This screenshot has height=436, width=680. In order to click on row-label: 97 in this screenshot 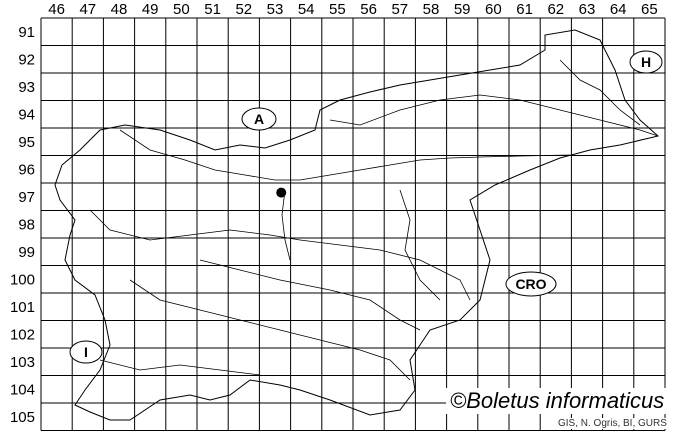, I will do `click(26, 197)`.